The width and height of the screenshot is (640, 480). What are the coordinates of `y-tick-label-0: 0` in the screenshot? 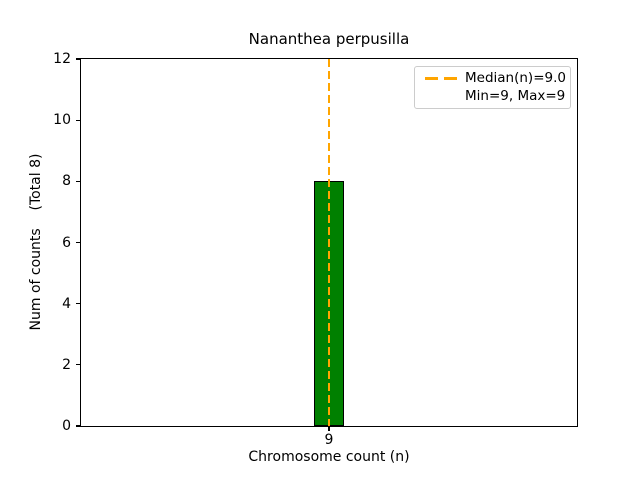 It's located at (66, 426).